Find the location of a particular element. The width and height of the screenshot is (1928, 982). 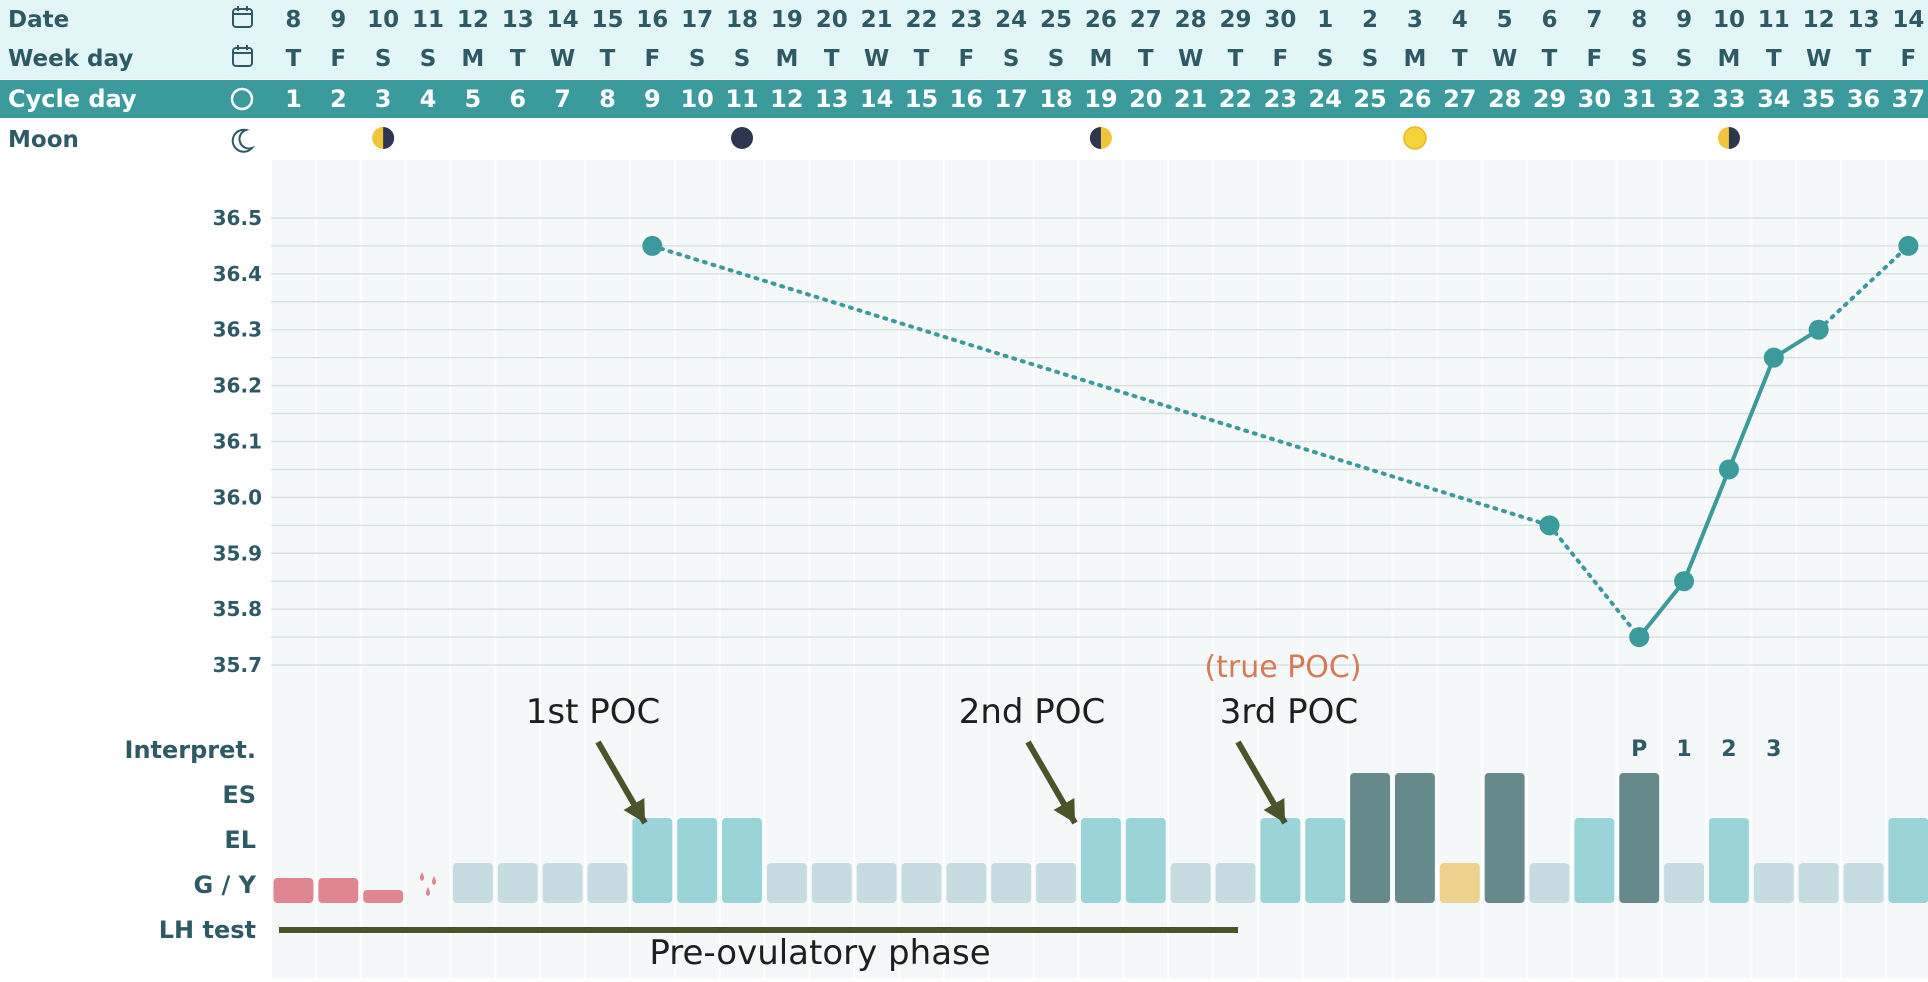

cycle-day-cell: 17 is located at coordinates (1010, 99).